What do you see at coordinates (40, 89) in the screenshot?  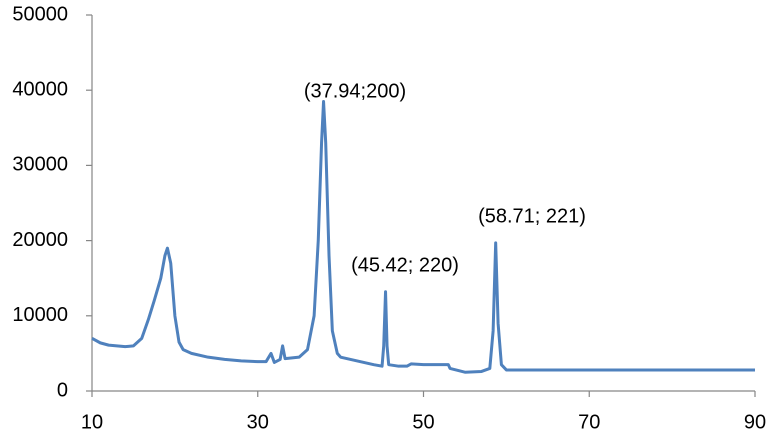 I see `y-tick-label: 40000` at bounding box center [40, 89].